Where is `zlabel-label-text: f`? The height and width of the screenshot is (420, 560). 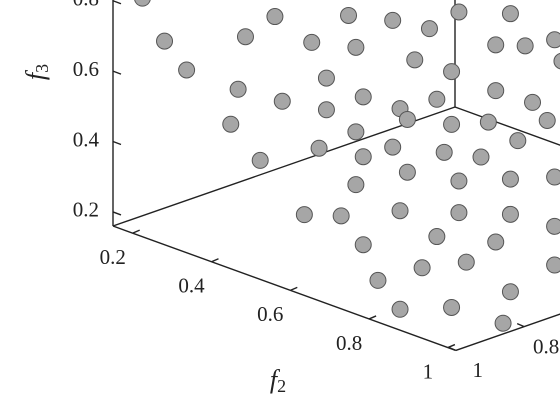 zlabel-label-text: f is located at coordinates (35, 74).